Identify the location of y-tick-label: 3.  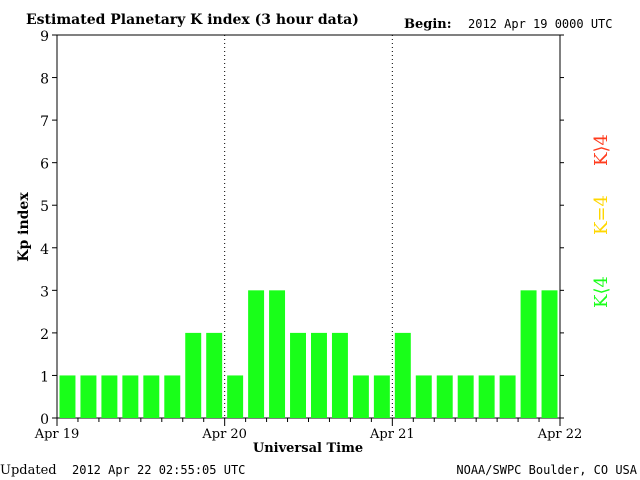
(44, 292).